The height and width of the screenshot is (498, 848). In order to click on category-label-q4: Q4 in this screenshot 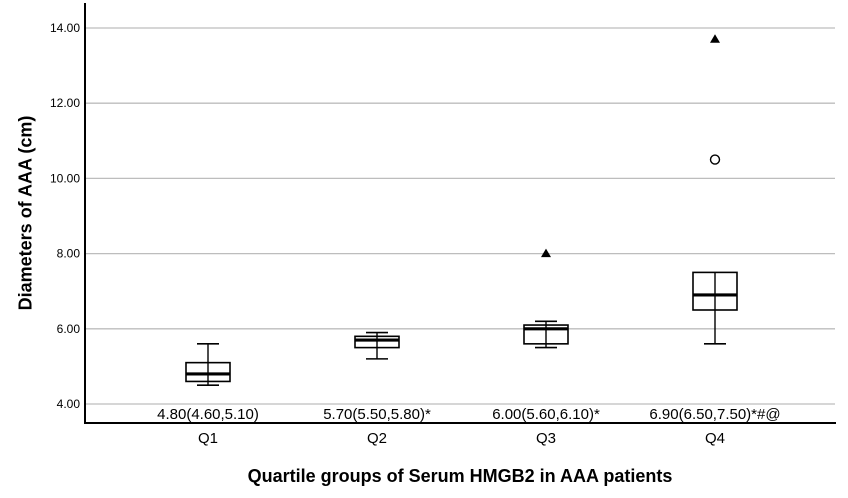, I will do `click(715, 438)`.